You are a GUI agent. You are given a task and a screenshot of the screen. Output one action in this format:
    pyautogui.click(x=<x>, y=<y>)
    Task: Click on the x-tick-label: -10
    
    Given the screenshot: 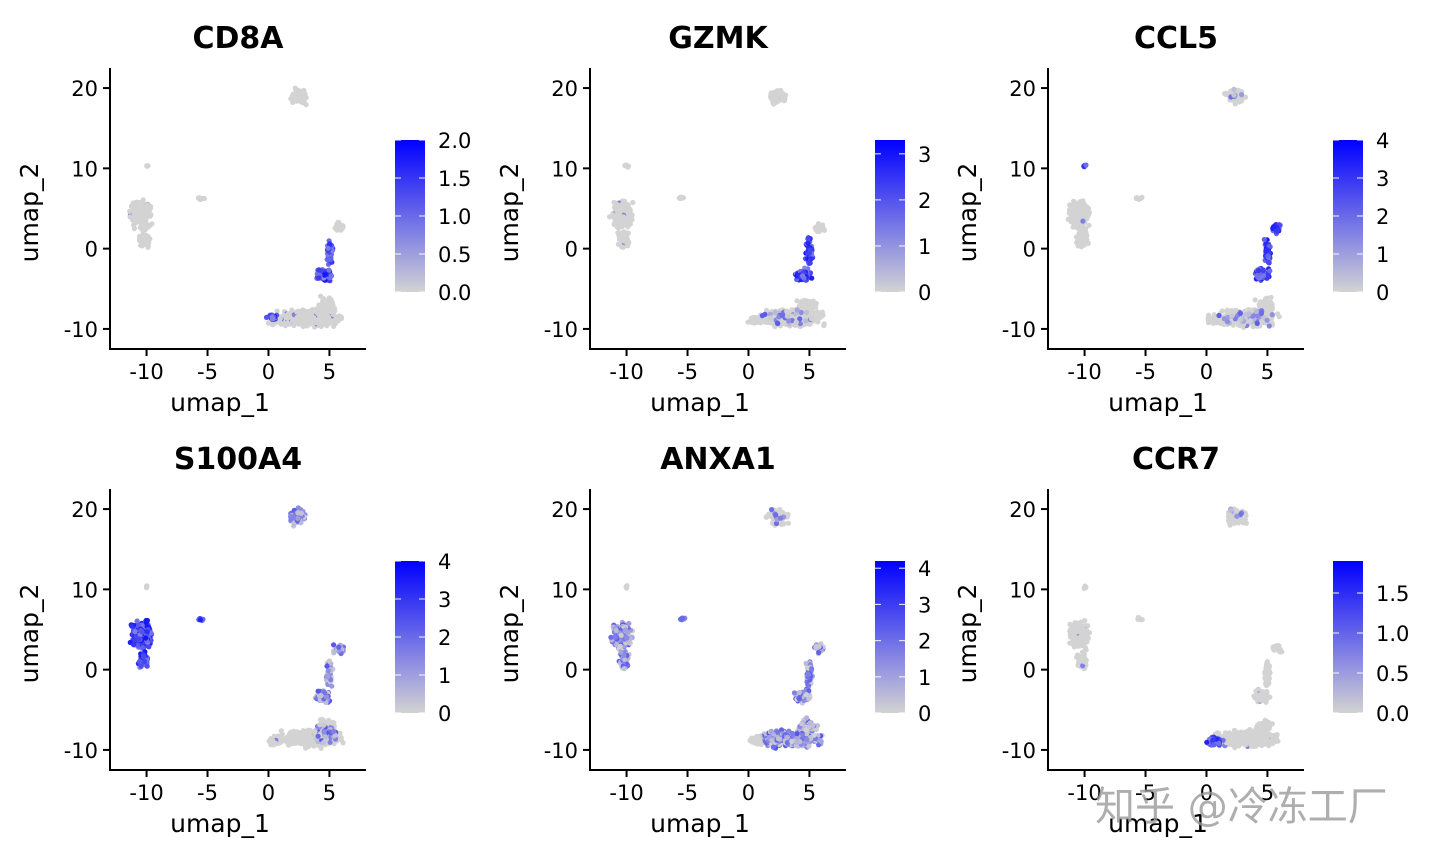 What is the action you would take?
    pyautogui.click(x=146, y=793)
    